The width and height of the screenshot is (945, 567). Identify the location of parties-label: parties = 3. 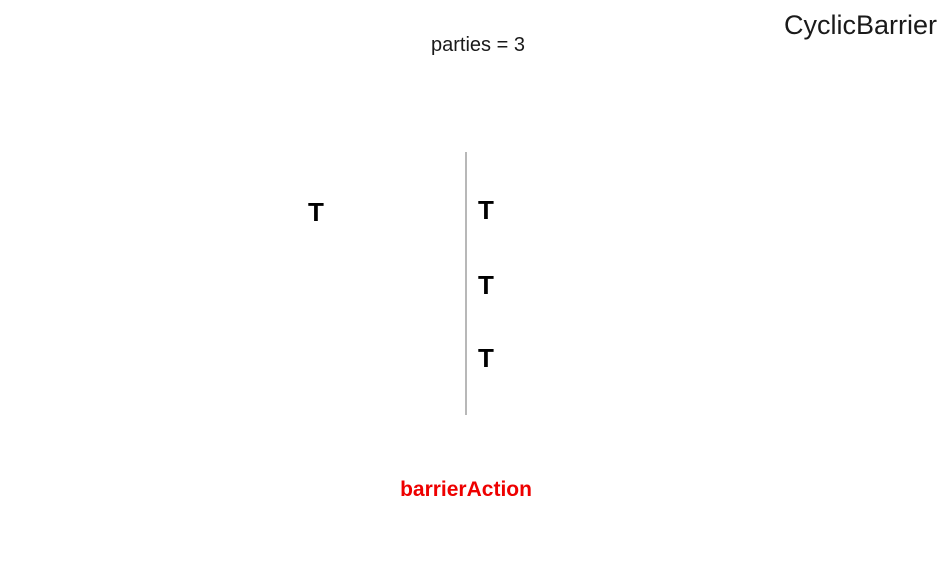
(478, 45).